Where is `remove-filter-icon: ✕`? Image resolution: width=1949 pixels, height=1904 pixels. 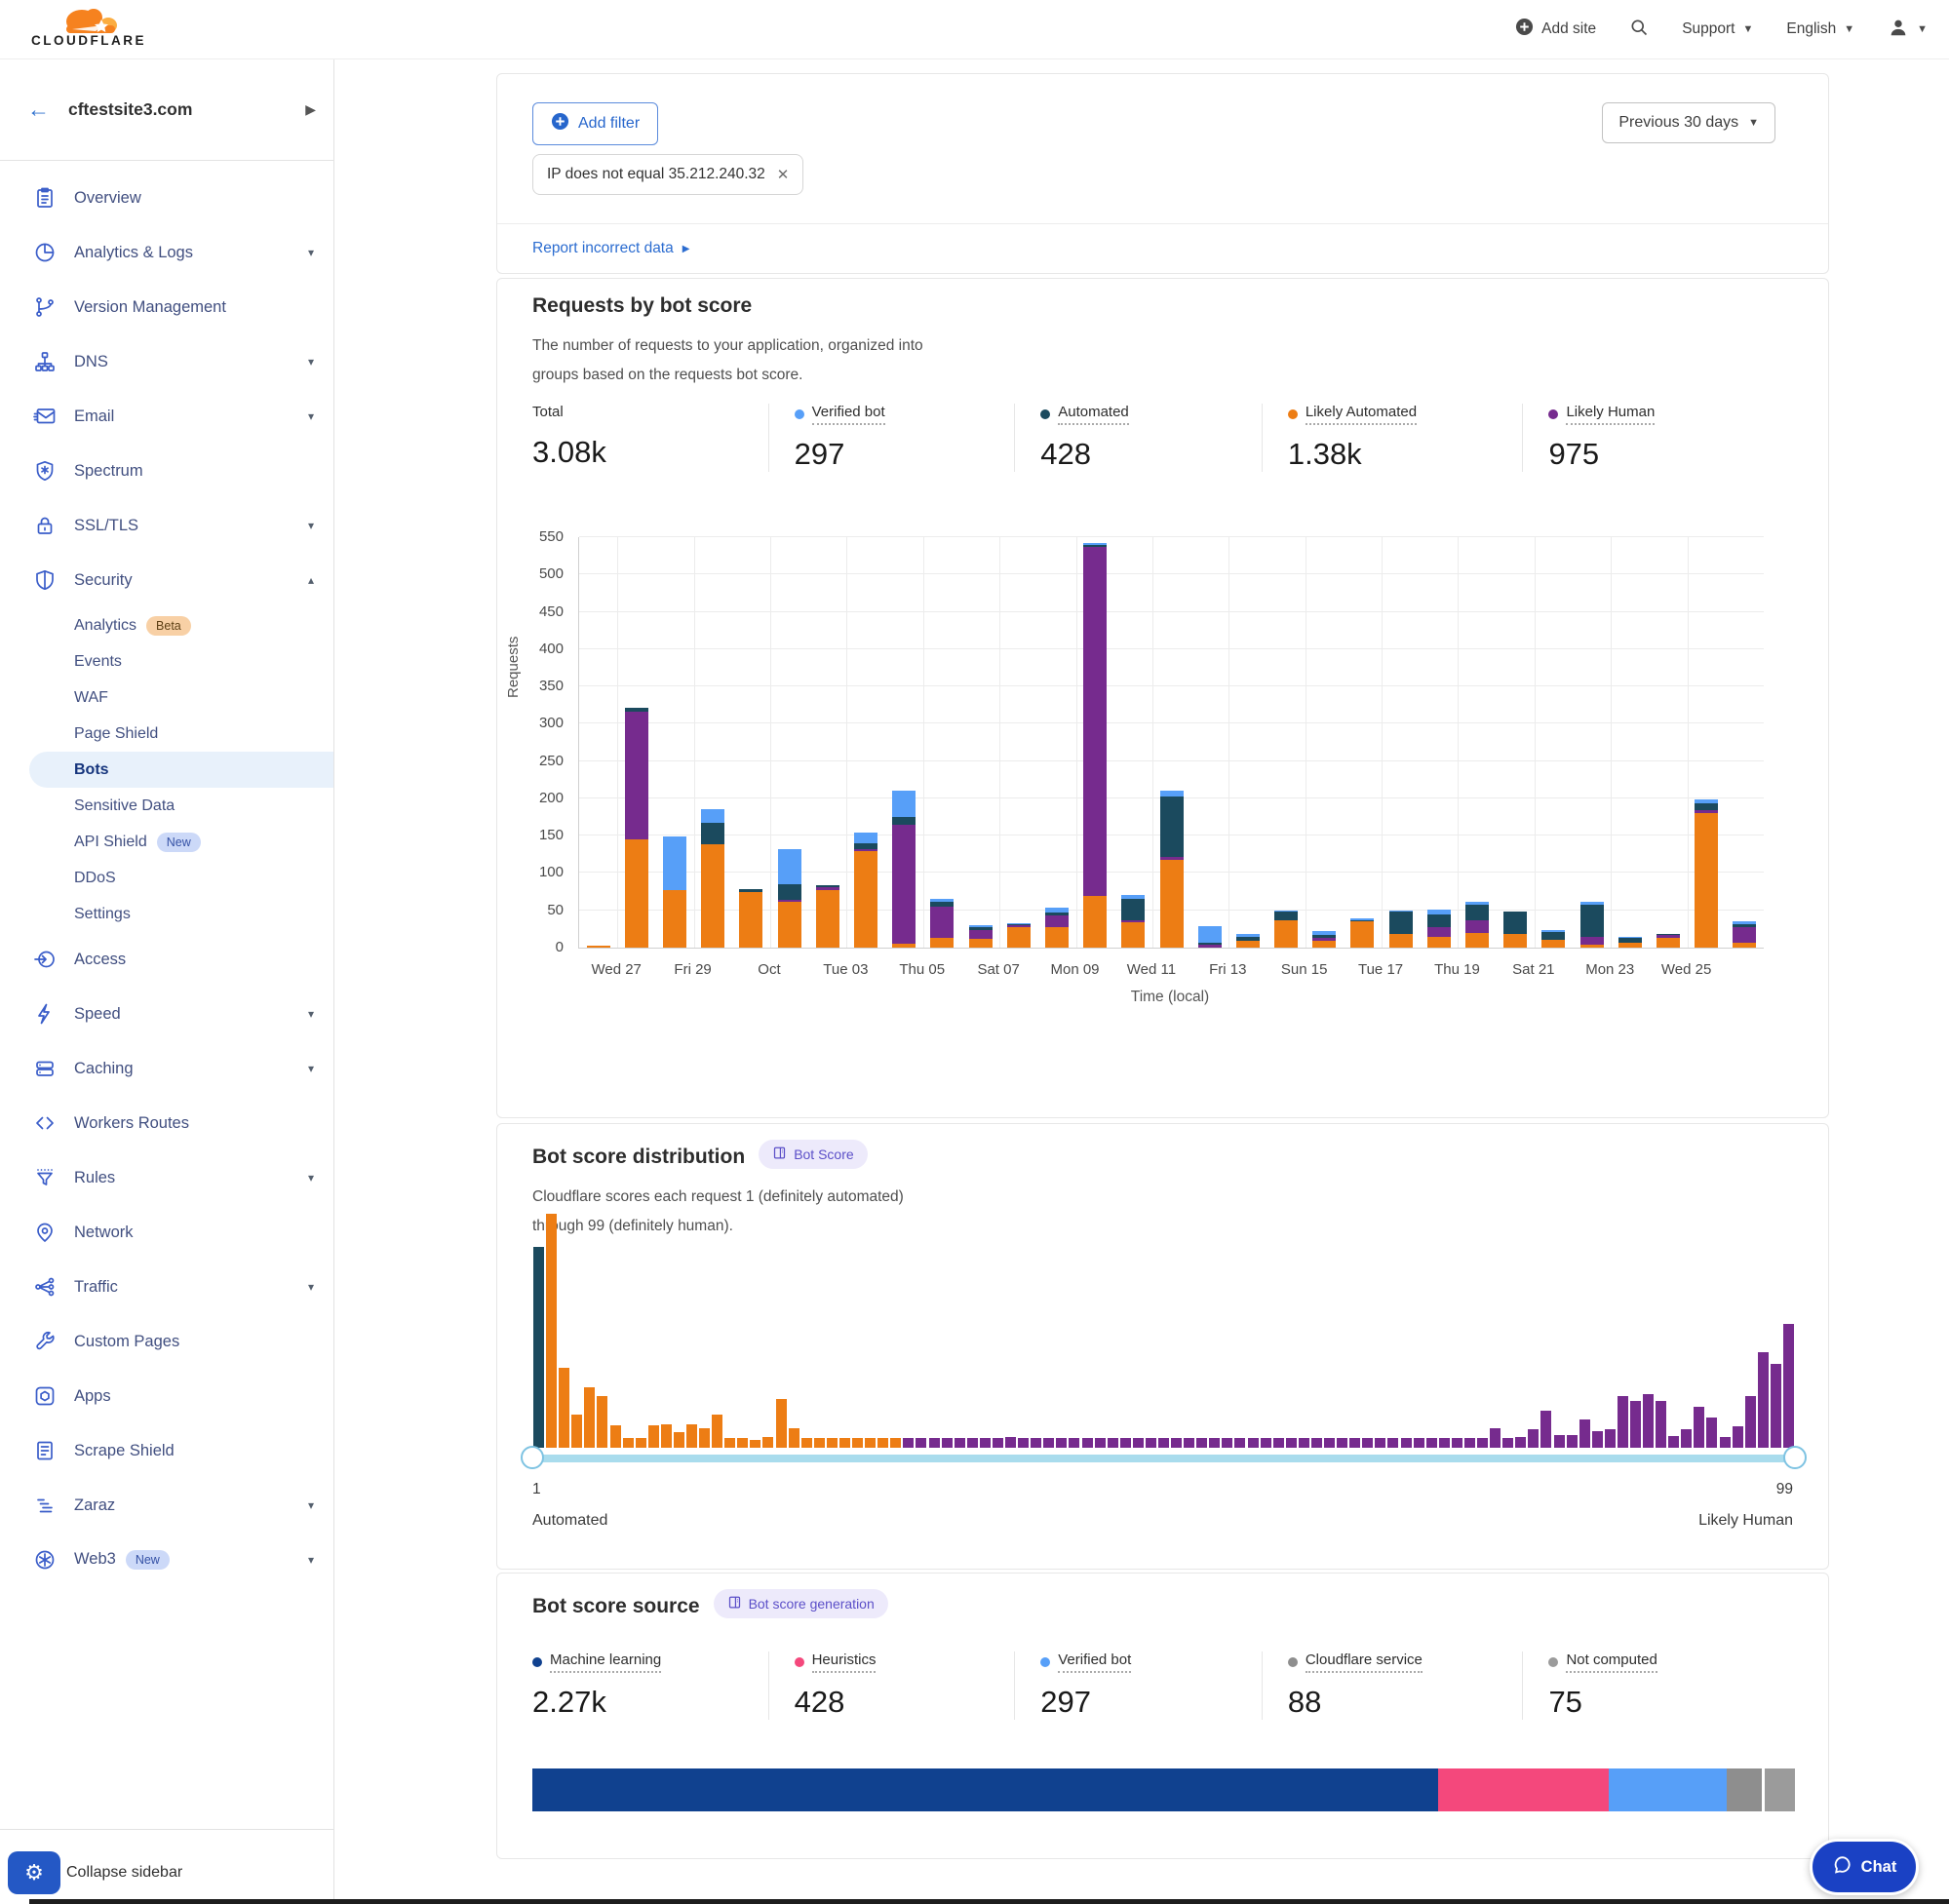 remove-filter-icon: ✕ is located at coordinates (783, 175).